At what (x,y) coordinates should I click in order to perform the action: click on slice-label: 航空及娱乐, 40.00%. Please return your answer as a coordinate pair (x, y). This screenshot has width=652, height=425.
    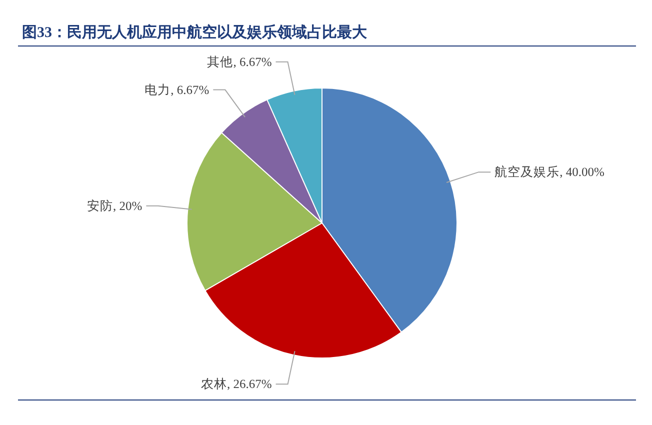
    Looking at the image, I should click on (549, 172).